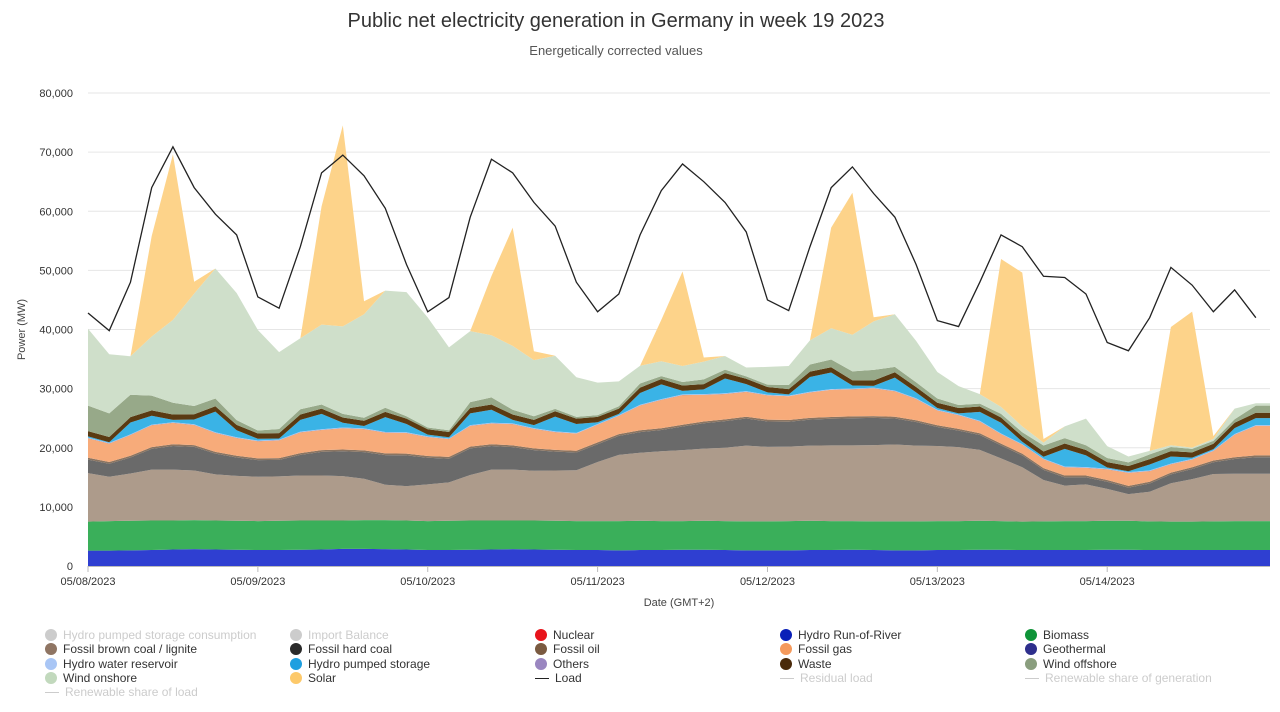 Image resolution: width=1280 pixels, height=712 pixels. What do you see at coordinates (322, 677) in the screenshot?
I see `legend-label: Solar` at bounding box center [322, 677].